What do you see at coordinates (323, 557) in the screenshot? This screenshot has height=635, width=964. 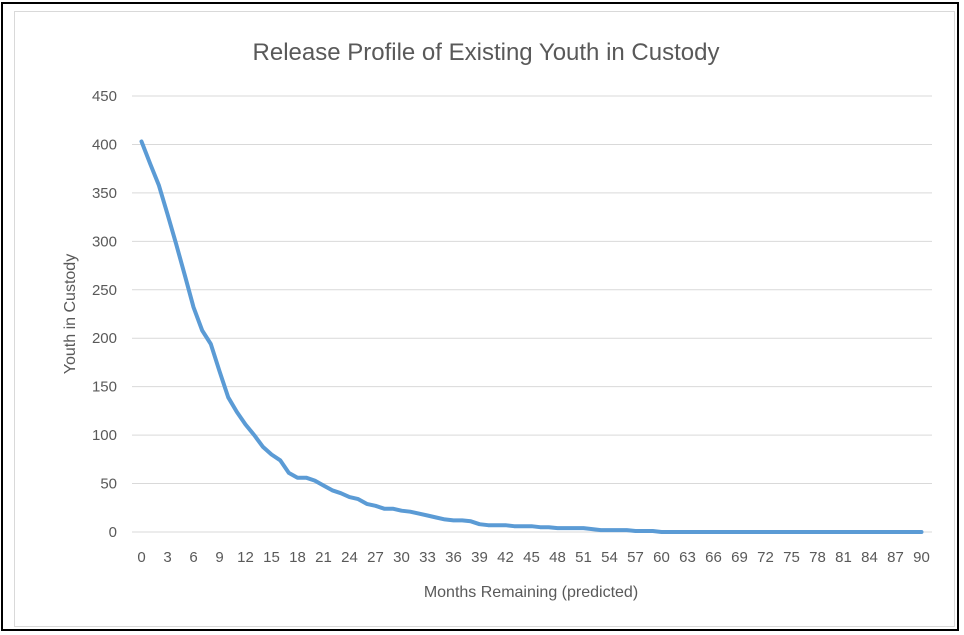 I see `x-tick-label: 21` at bounding box center [323, 557].